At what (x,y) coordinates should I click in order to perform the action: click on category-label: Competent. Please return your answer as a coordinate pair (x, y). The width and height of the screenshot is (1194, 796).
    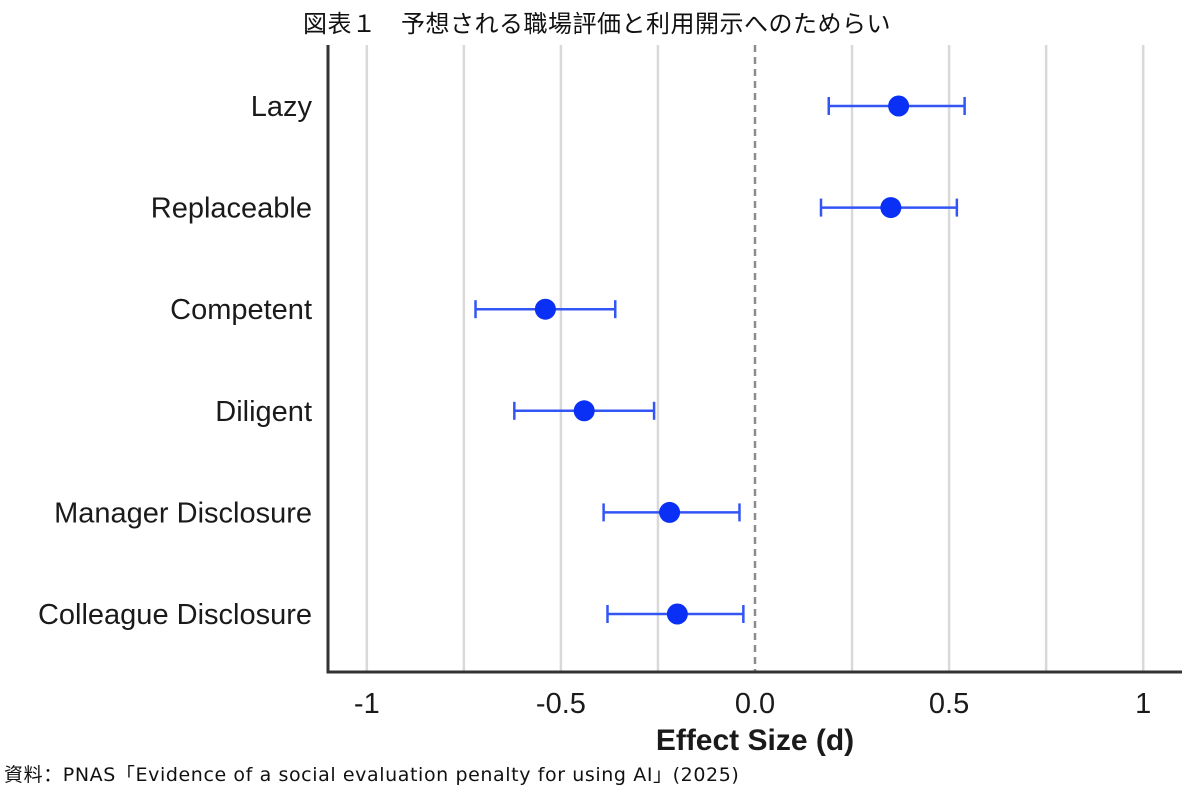
    Looking at the image, I should click on (241, 310).